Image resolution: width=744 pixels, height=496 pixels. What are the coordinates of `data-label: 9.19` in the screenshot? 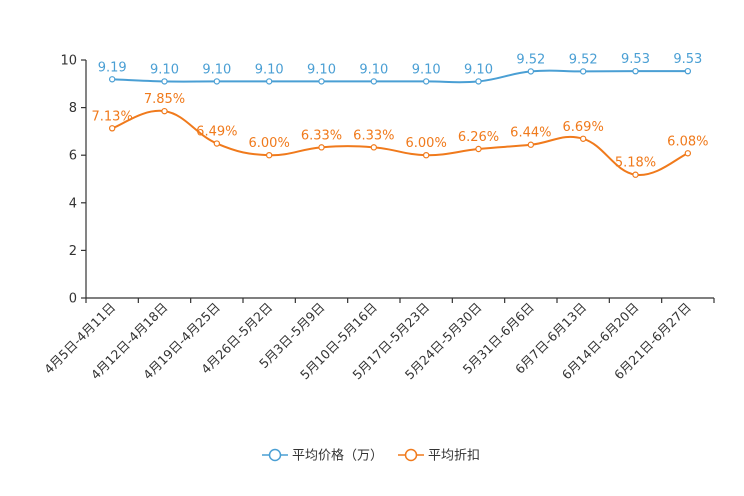 It's located at (112, 67).